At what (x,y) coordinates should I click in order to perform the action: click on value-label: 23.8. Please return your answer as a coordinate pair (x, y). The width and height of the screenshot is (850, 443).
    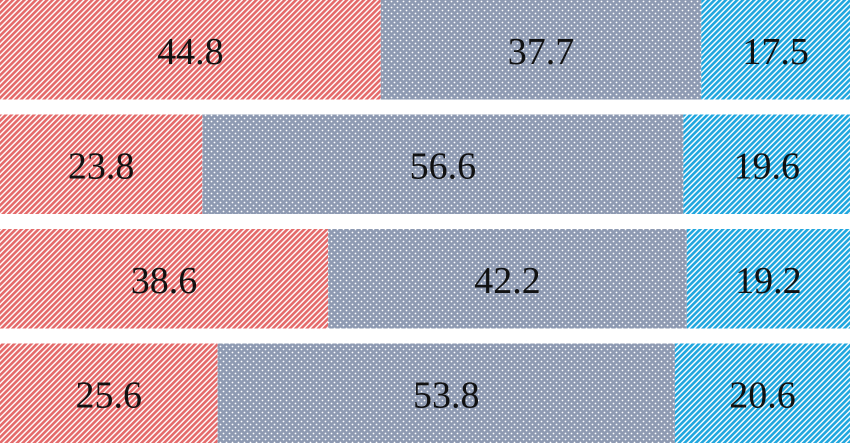
    Looking at the image, I should click on (101, 166).